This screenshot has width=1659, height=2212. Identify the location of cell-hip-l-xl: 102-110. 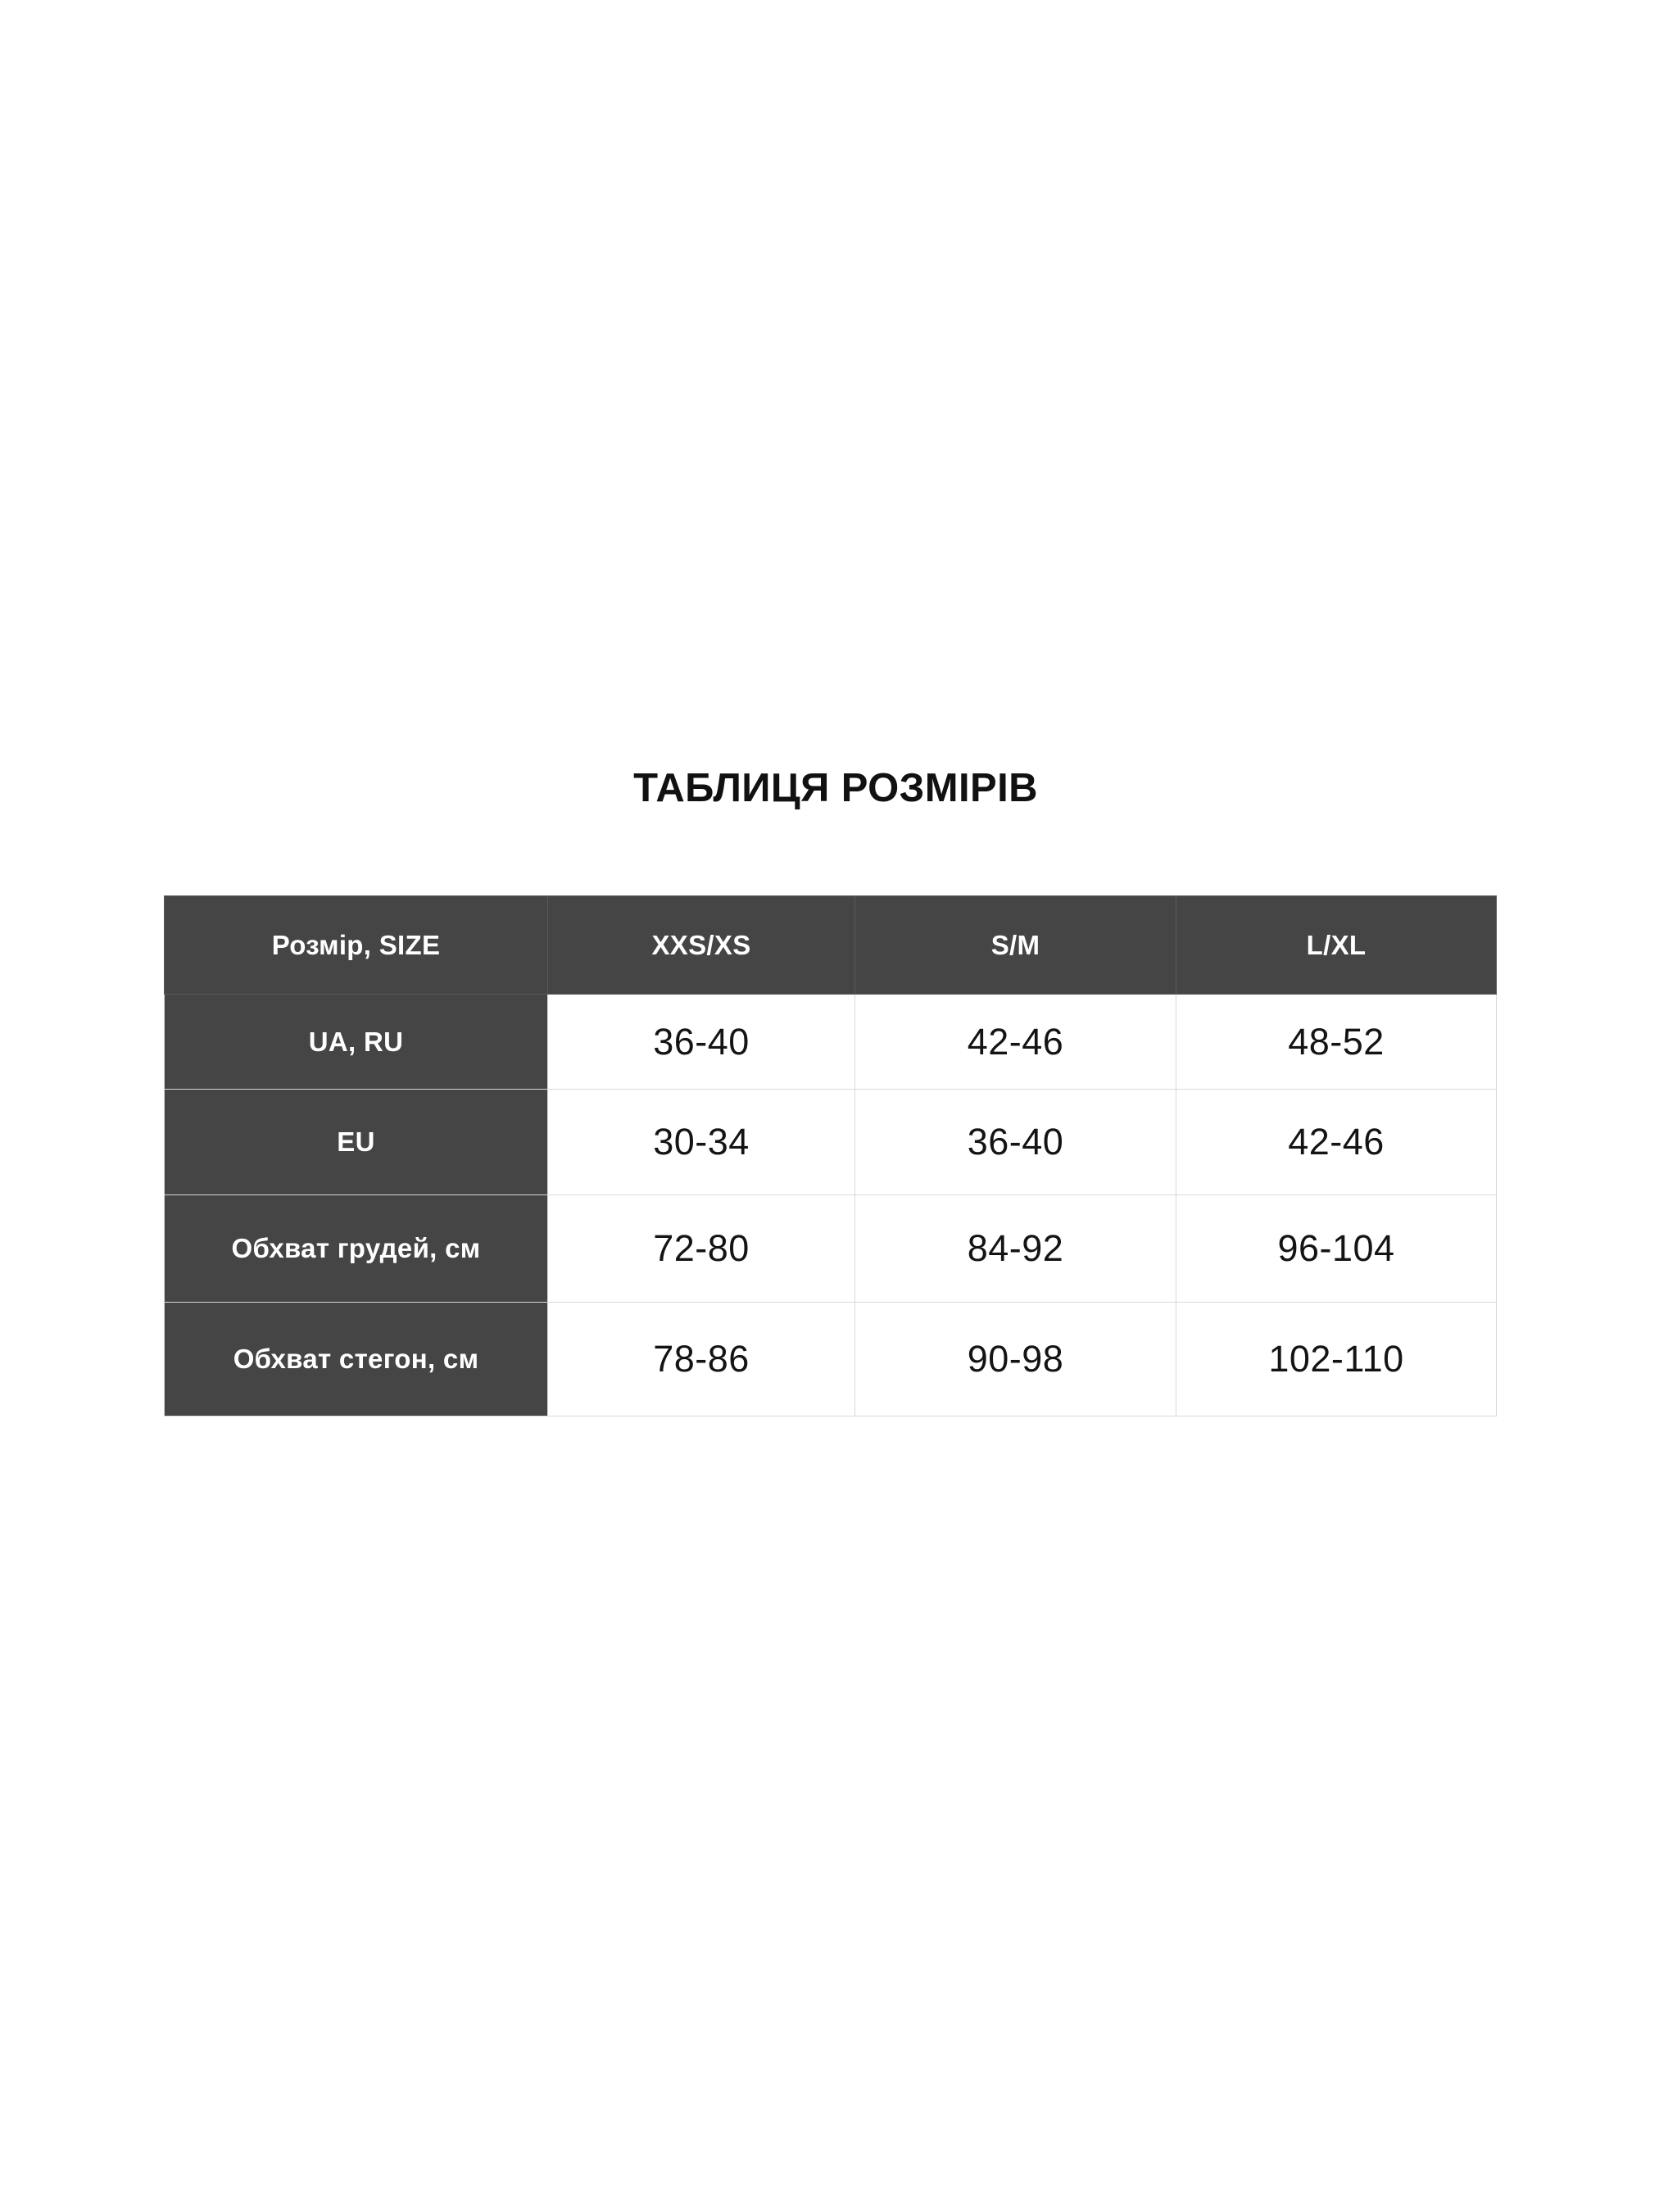
(1336, 1359).